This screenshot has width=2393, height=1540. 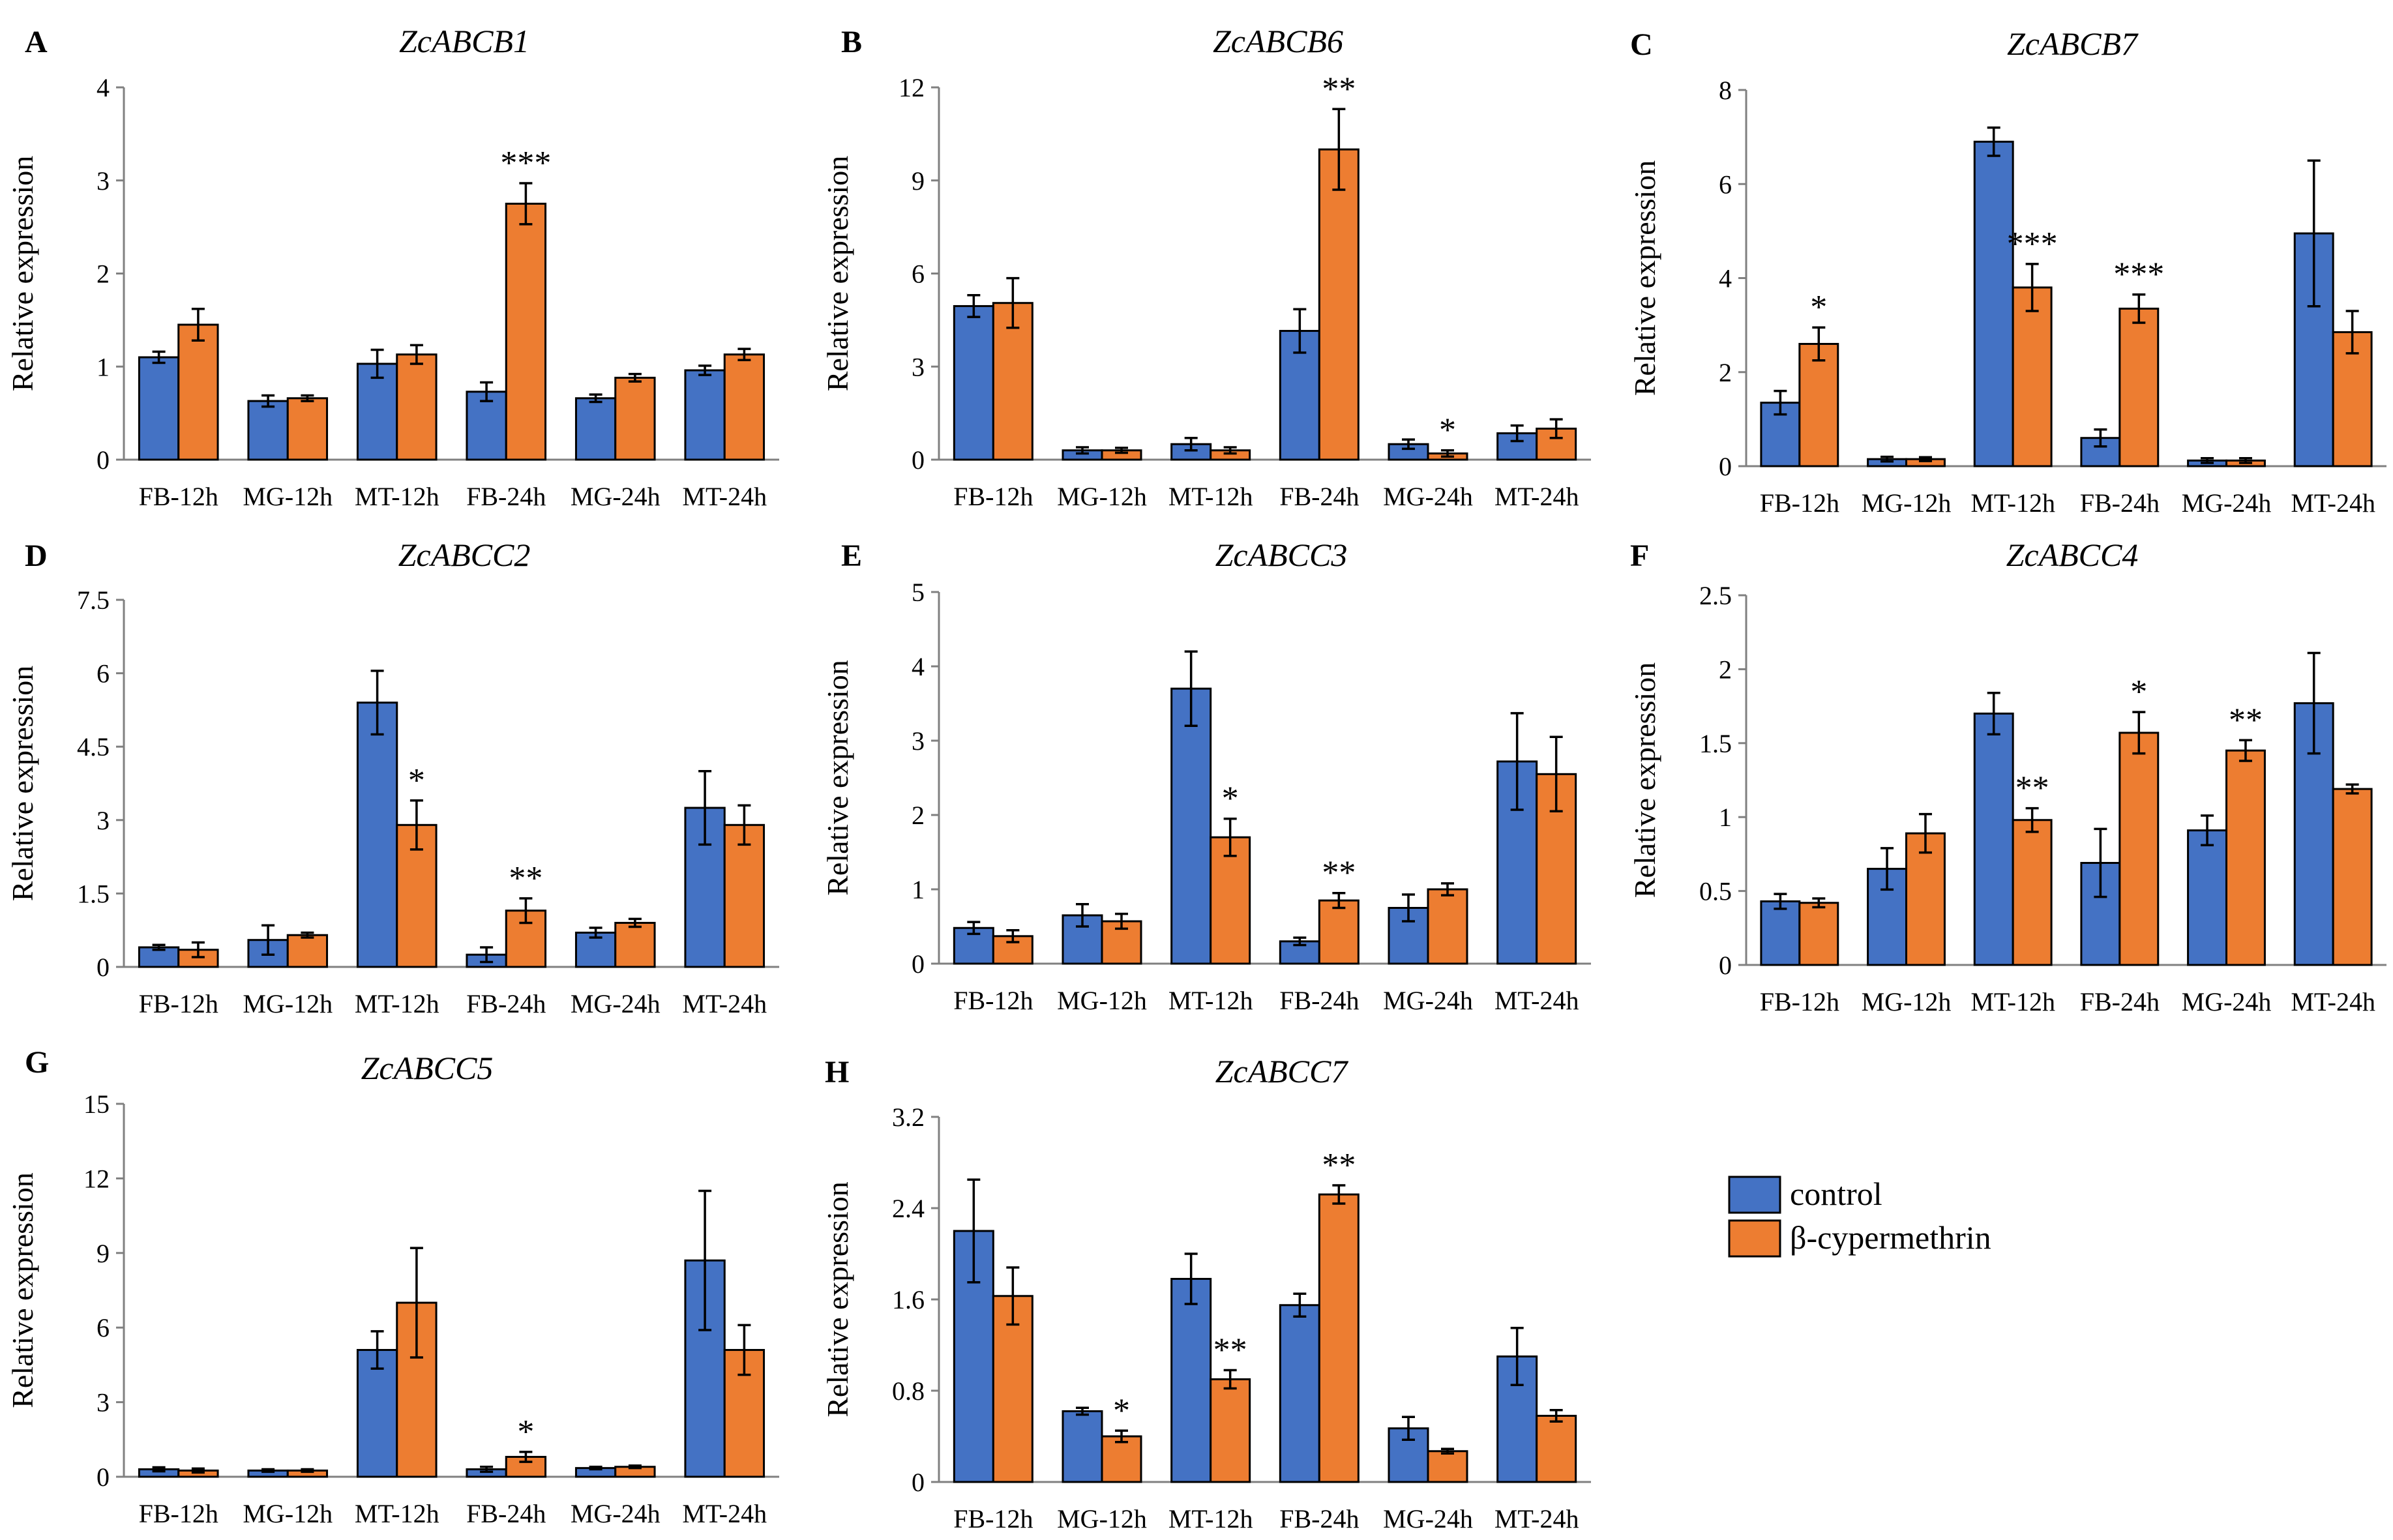 What do you see at coordinates (908, 1299) in the screenshot?
I see `y-tick-label: 1.6` at bounding box center [908, 1299].